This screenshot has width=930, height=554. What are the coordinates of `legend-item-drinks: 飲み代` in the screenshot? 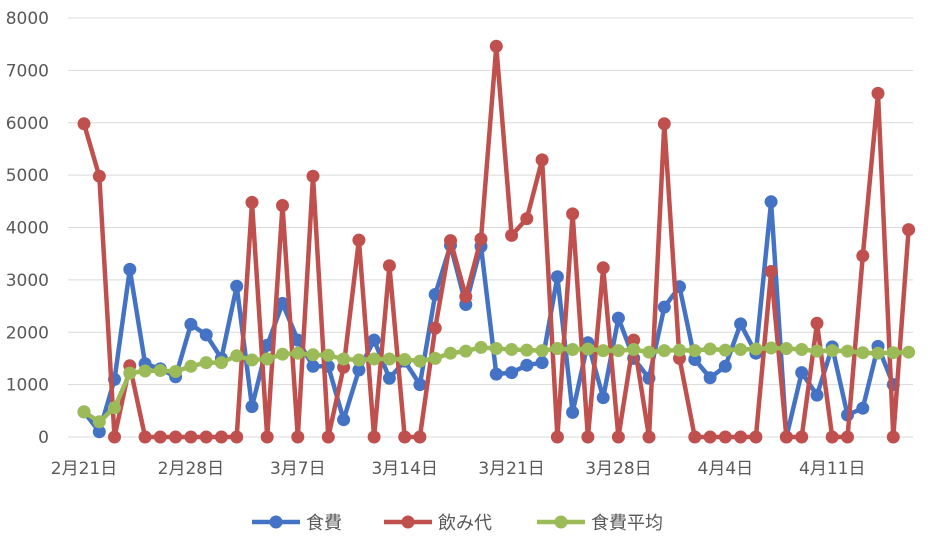 It's located at (438, 523).